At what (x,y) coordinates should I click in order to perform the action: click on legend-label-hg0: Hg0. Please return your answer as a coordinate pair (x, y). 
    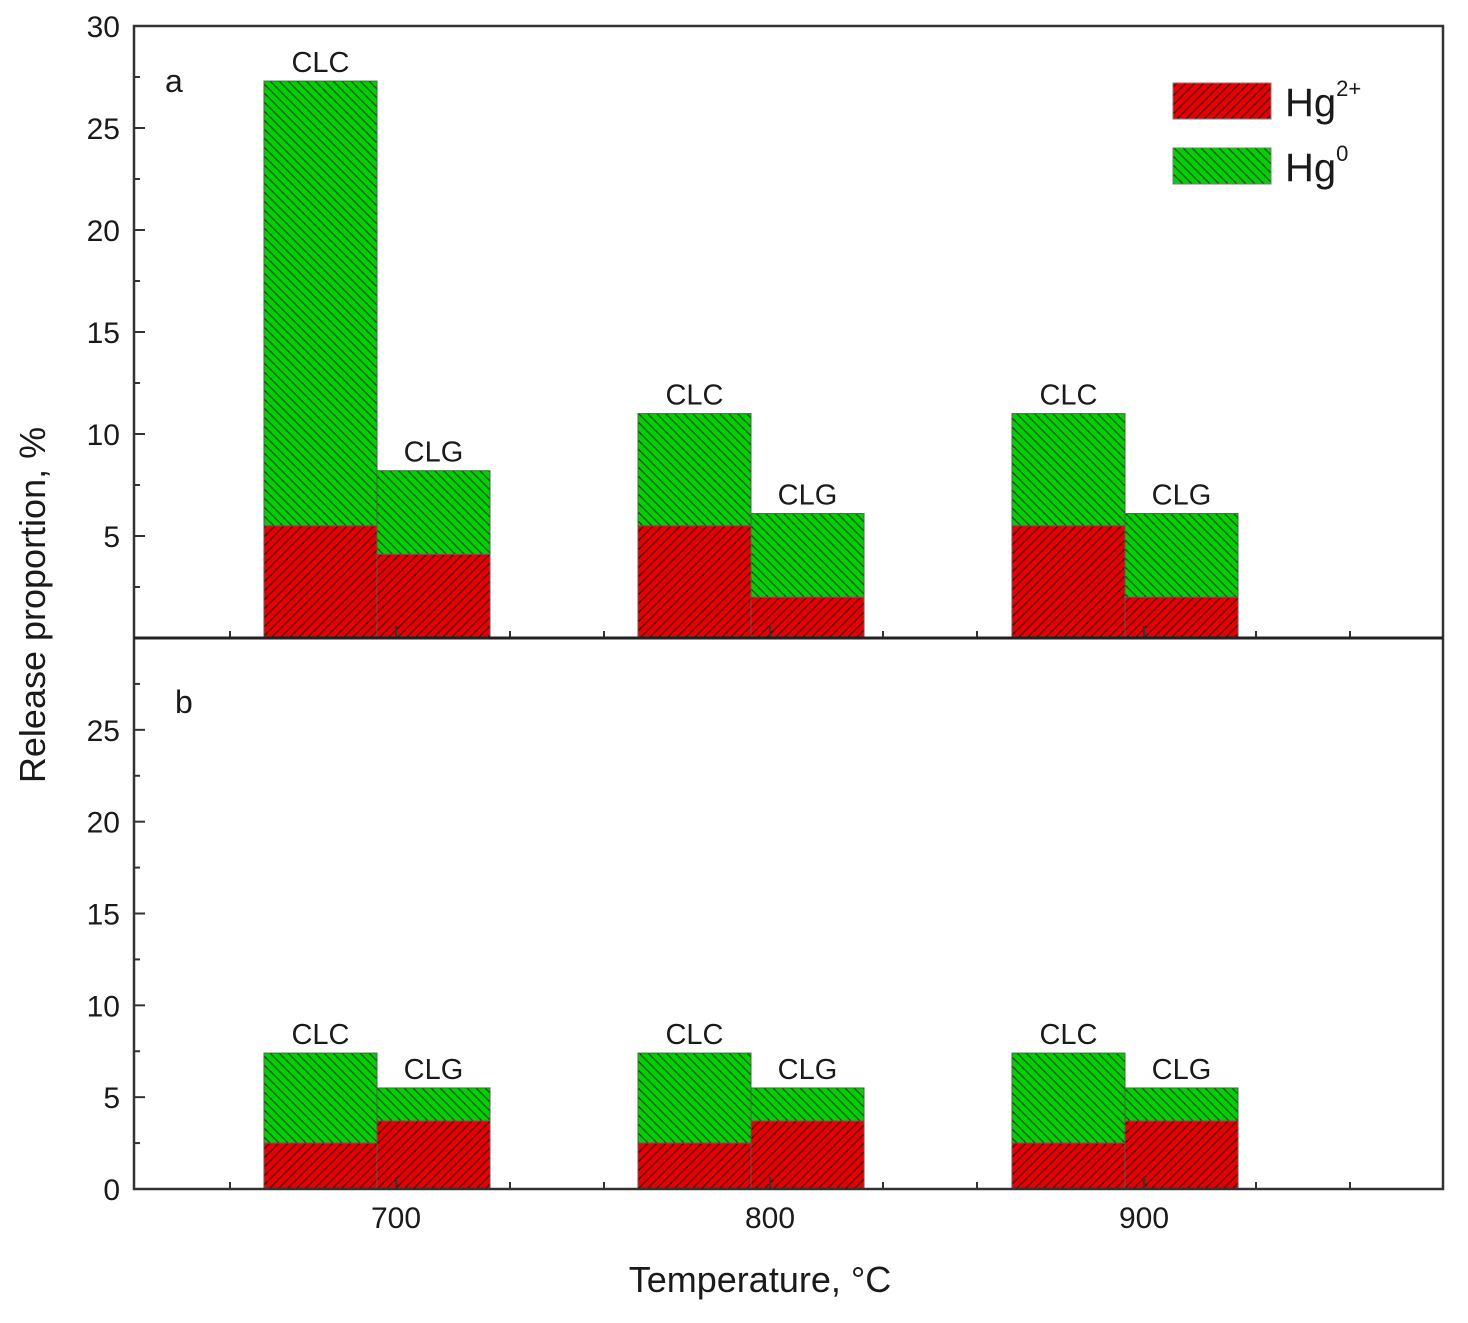
    Looking at the image, I should click on (1316, 165).